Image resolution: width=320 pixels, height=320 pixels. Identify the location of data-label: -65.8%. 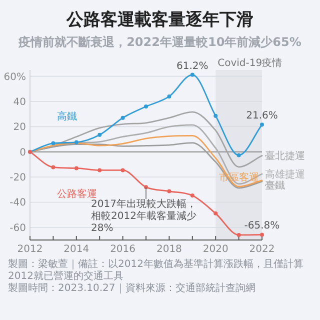
(262, 226).